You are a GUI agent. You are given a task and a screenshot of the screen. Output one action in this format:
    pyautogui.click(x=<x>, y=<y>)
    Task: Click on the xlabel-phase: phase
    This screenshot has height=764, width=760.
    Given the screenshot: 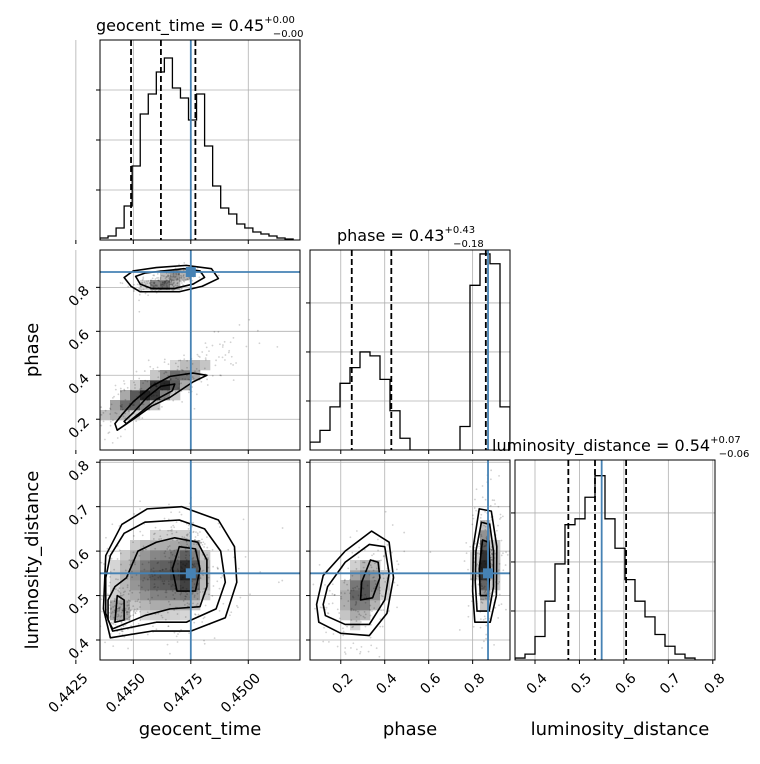 What is the action you would take?
    pyautogui.click(x=410, y=729)
    